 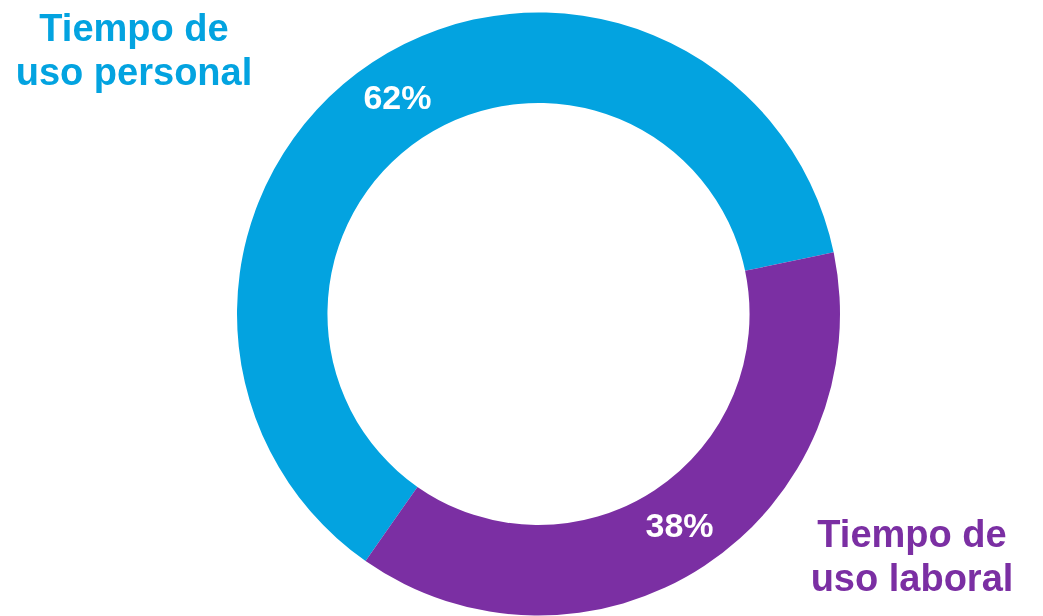 What do you see at coordinates (397, 97) in the screenshot?
I see `data-label: 62%` at bounding box center [397, 97].